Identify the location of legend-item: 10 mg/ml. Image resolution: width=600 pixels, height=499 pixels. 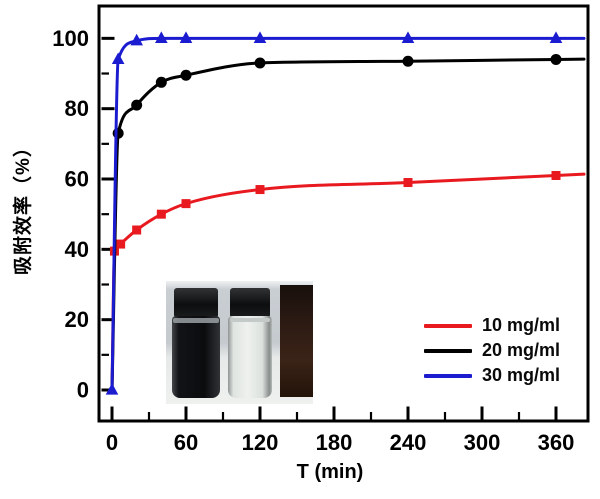
(492, 325).